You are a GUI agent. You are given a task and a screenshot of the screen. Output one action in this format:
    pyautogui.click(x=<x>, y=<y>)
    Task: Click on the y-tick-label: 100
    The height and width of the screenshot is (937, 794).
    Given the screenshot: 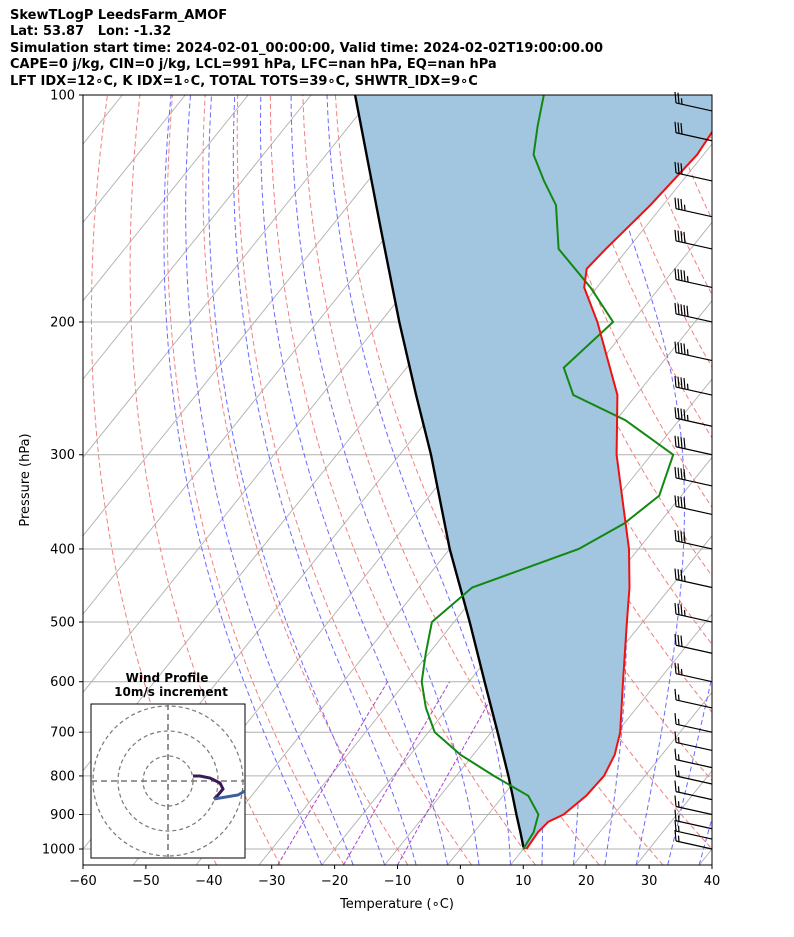 What is the action you would take?
    pyautogui.click(x=62, y=96)
    